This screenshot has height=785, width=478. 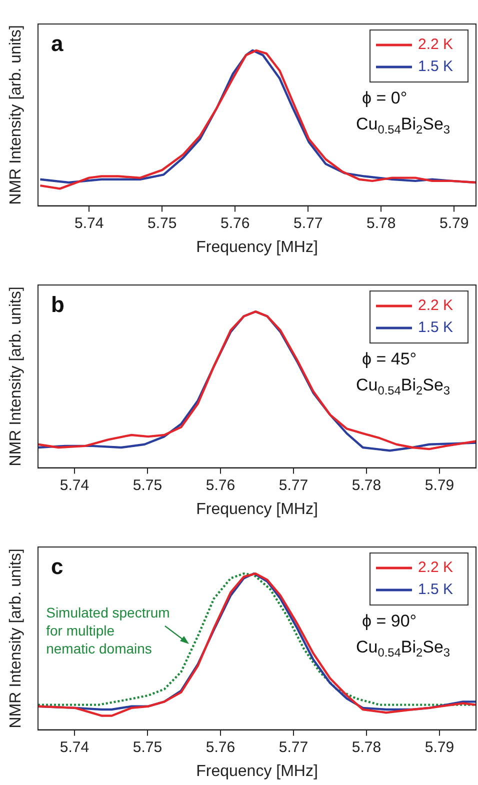 What do you see at coordinates (57, 43) in the screenshot?
I see `chart-title: a` at bounding box center [57, 43].